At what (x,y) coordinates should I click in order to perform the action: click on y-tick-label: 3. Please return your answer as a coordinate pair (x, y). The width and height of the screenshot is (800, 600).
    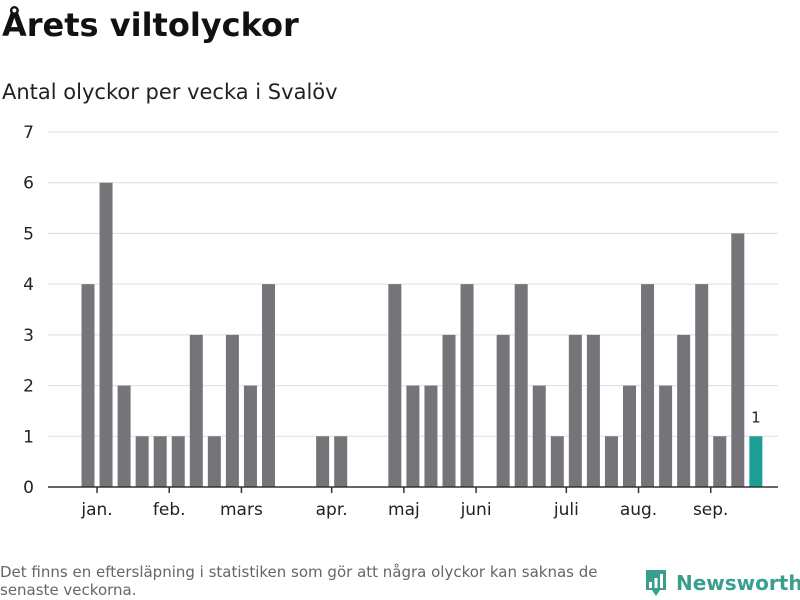
    Looking at the image, I should click on (28, 336).